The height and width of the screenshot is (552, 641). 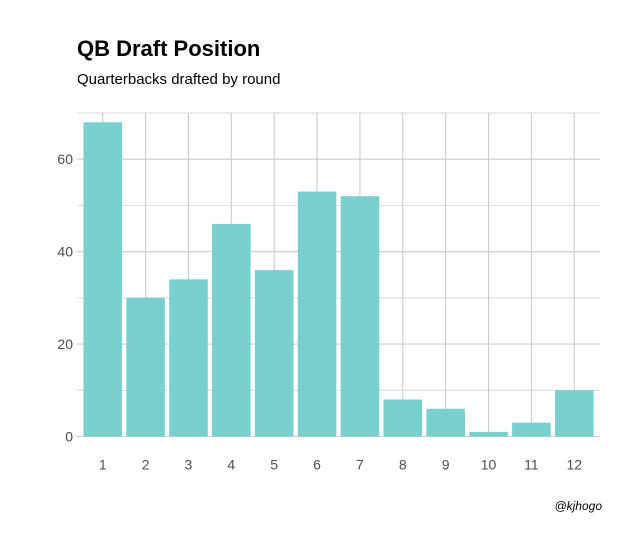 What do you see at coordinates (65, 252) in the screenshot?
I see `y-tick-label: 40` at bounding box center [65, 252].